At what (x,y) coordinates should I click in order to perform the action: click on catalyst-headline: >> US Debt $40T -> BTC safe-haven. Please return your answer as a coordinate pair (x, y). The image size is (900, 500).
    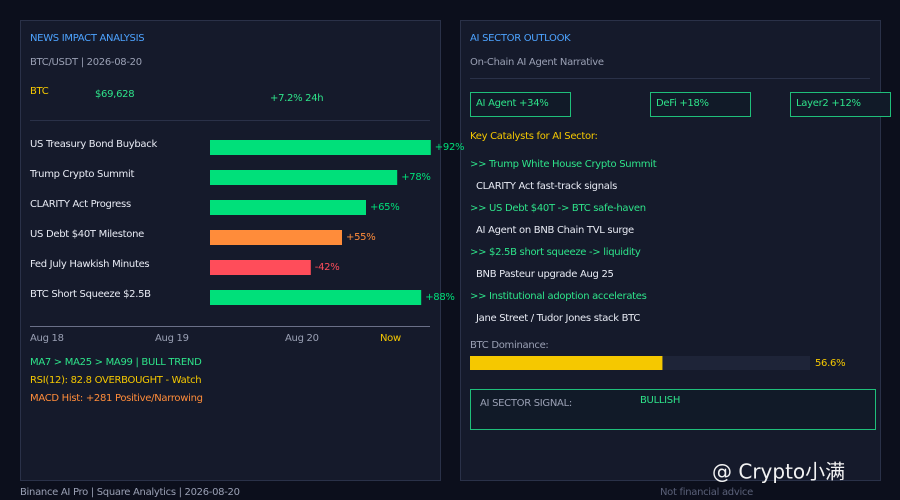
    Looking at the image, I should click on (558, 208).